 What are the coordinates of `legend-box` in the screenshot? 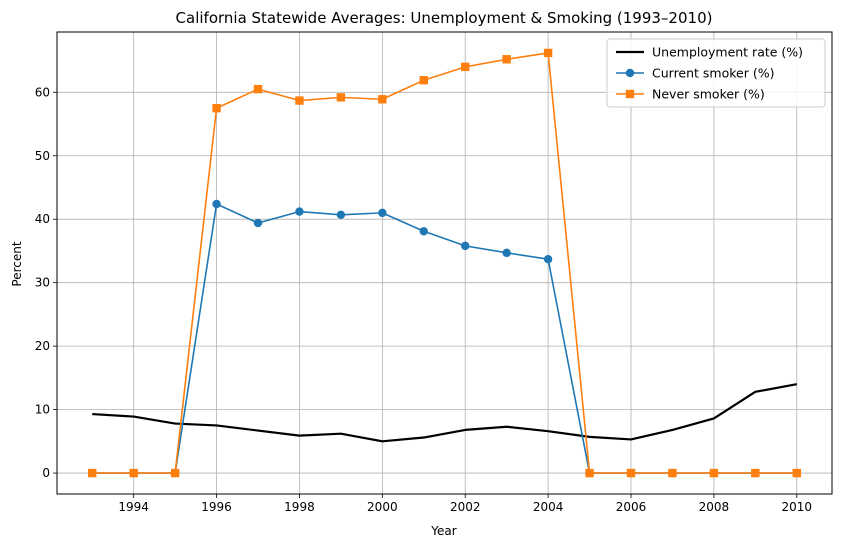 It's located at (716, 73).